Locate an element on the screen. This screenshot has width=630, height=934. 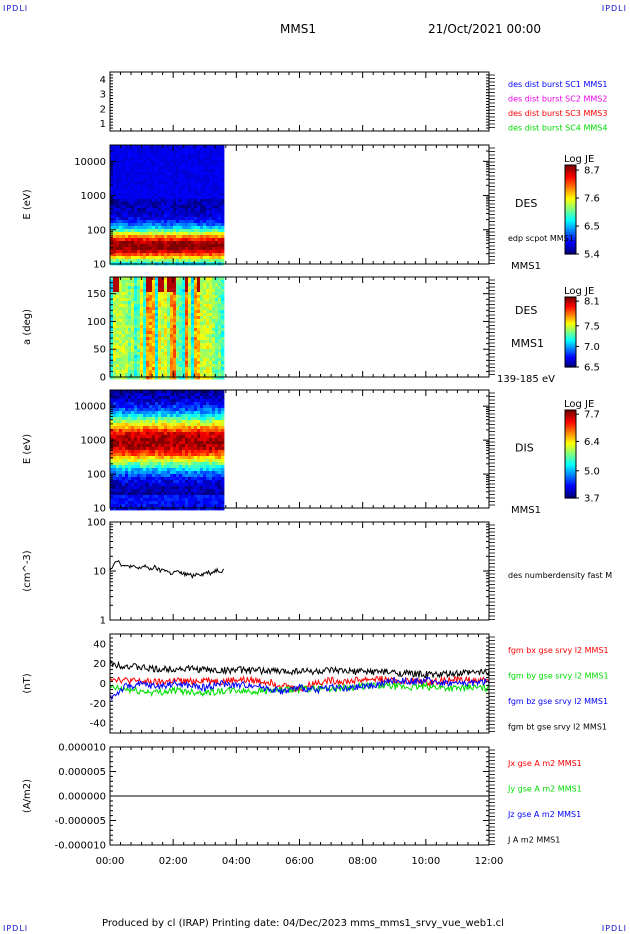
colorbar-segment is located at coordinates (570, 347).